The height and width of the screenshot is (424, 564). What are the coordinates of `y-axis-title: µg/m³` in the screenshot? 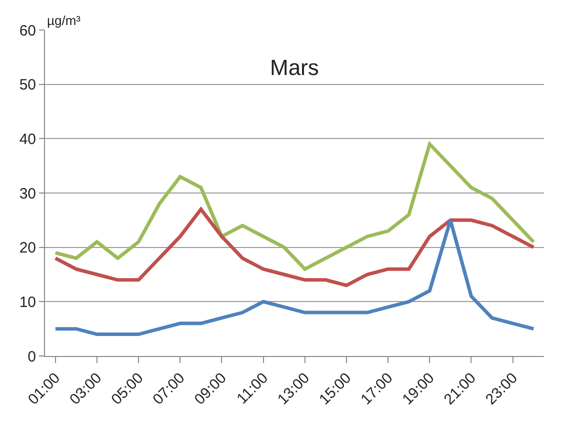 It's located at (64, 20).